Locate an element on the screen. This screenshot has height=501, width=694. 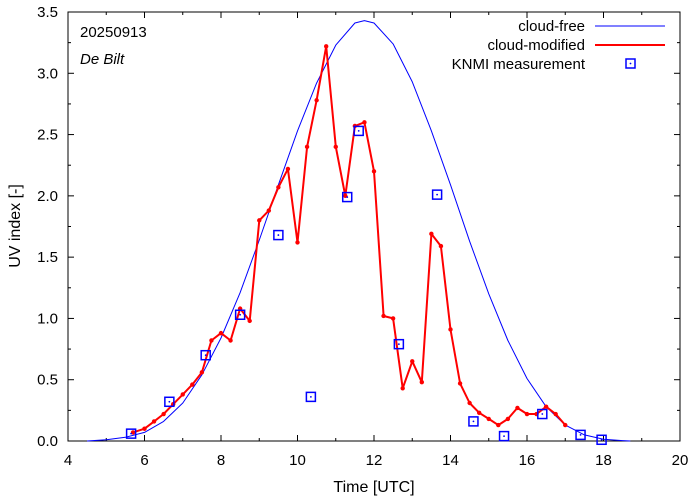
x-tick-label: 10 is located at coordinates (297, 460).